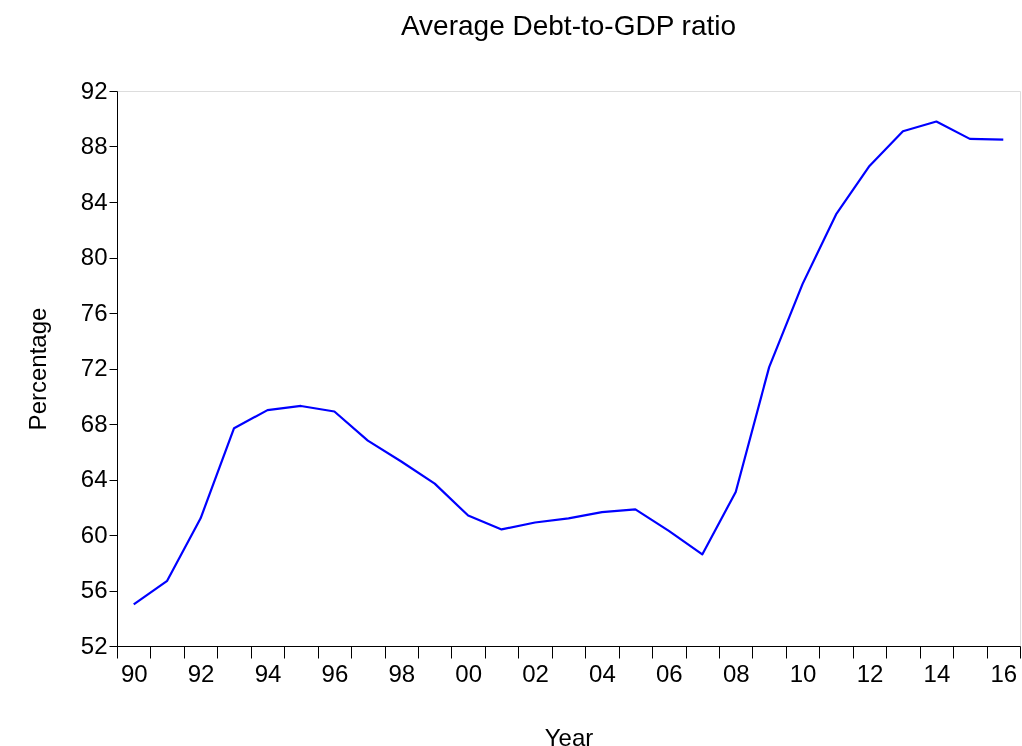  I want to click on x-tick-label: 04, so click(602, 673).